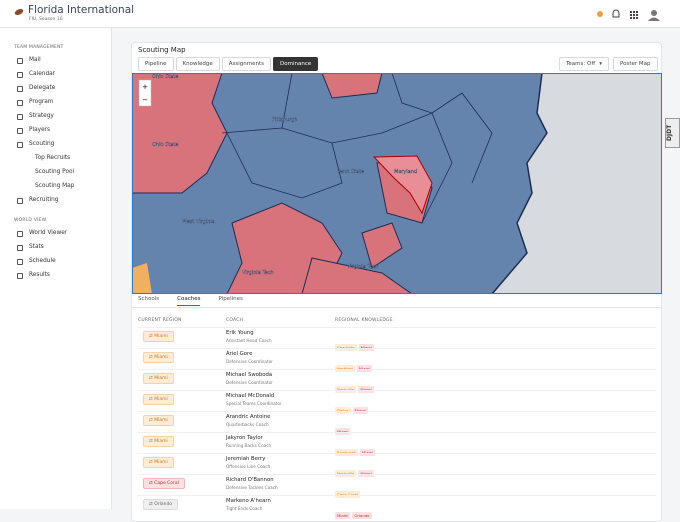  What do you see at coordinates (55, 172) in the screenshot?
I see `nav-subitem: Scouting Pool` at bounding box center [55, 172].